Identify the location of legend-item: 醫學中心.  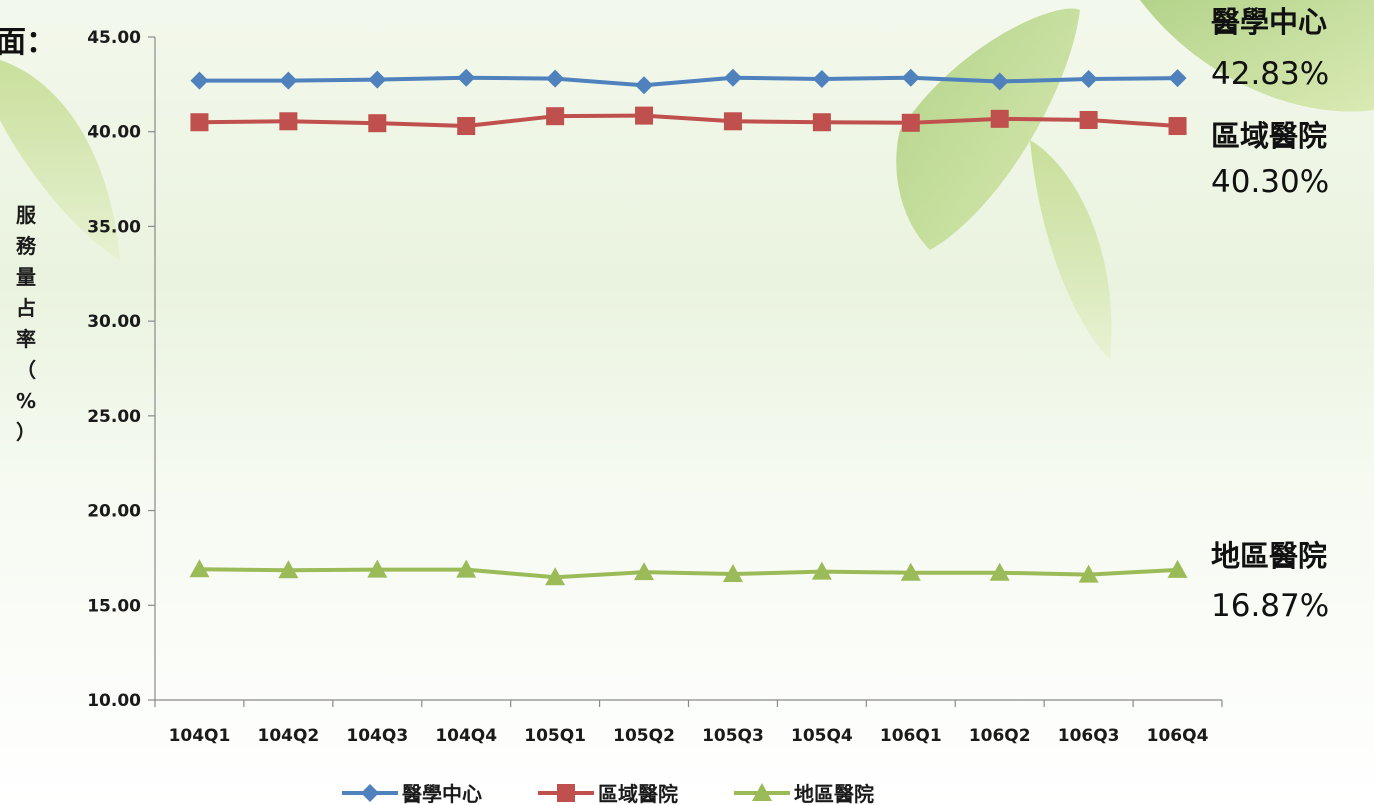
(412, 793).